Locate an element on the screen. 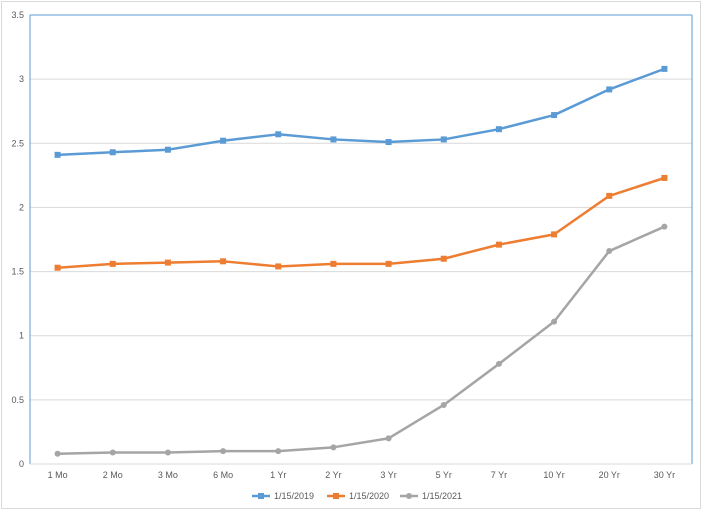  x-tick-label: 10 Yr is located at coordinates (553, 475).